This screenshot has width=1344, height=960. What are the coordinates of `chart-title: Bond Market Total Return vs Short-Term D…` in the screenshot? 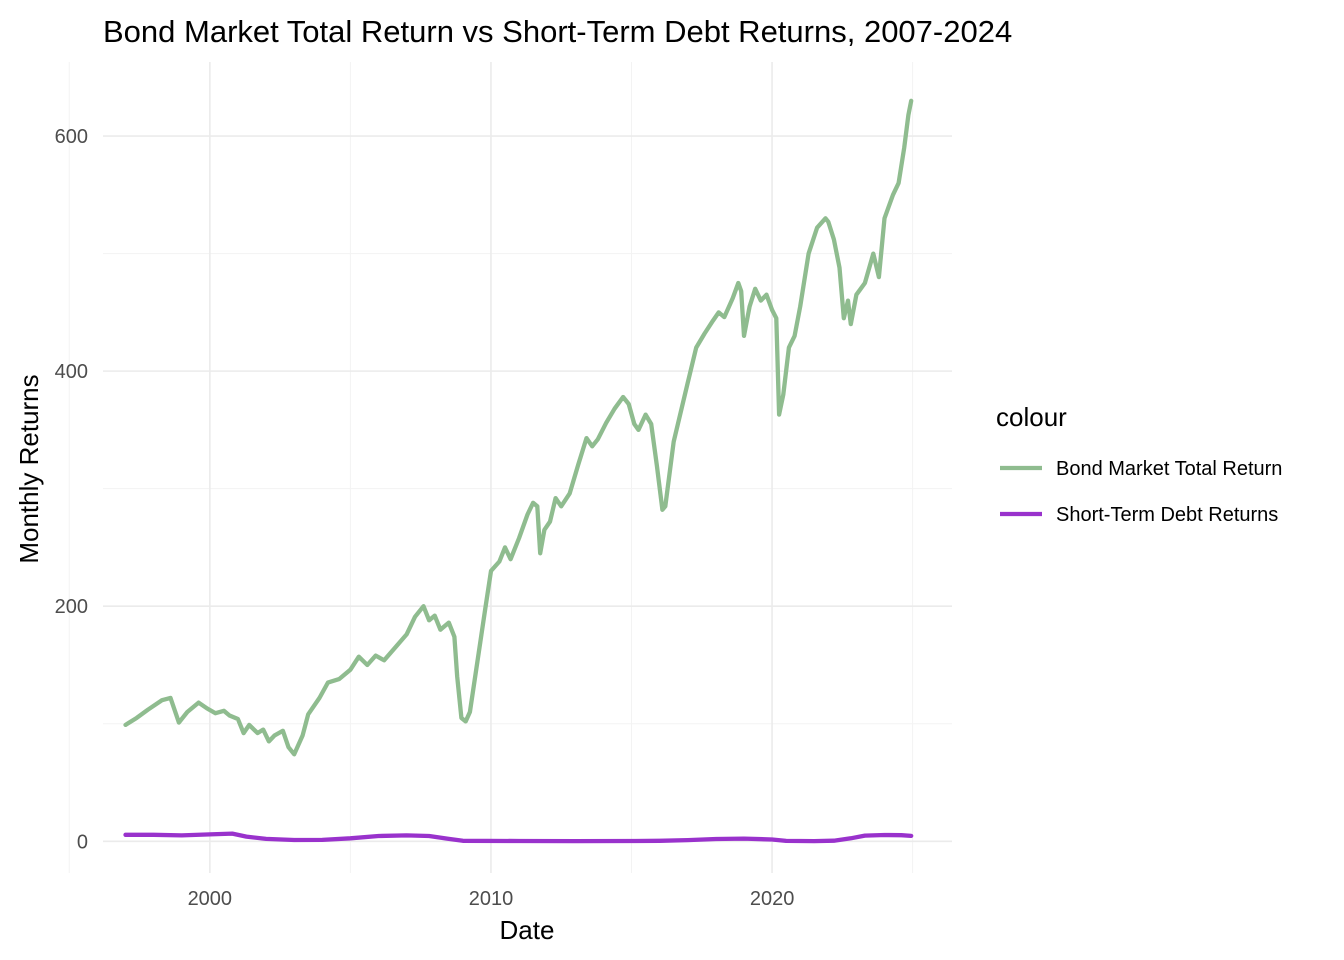 It's located at (557, 31).